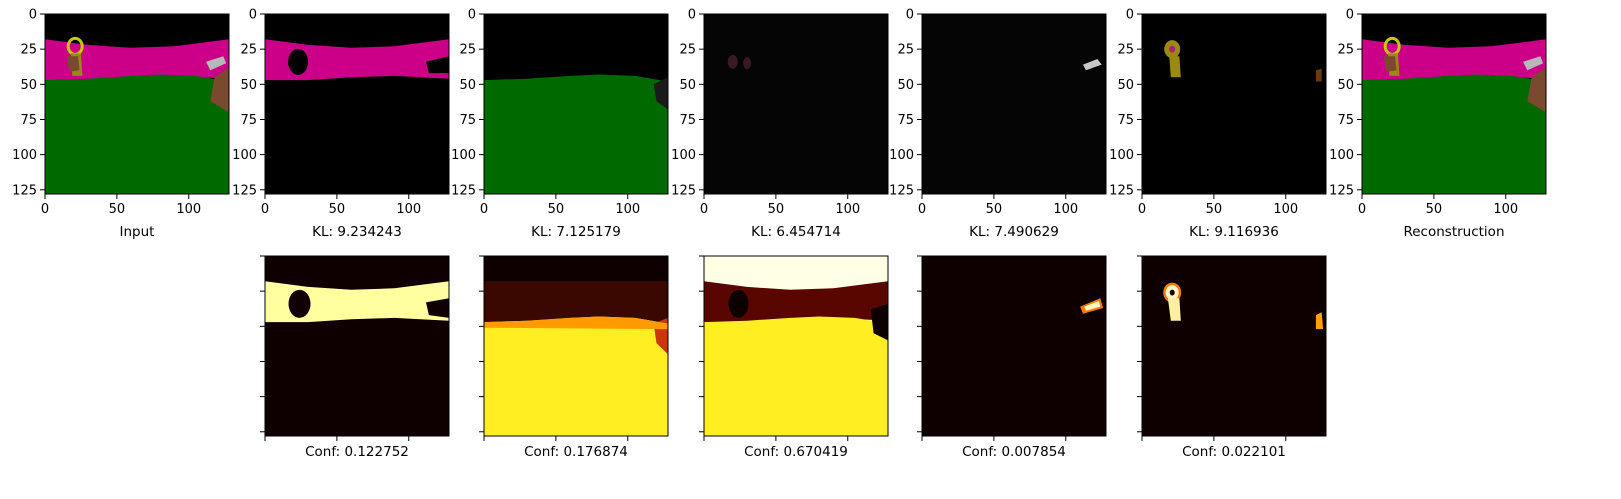 This screenshot has height=499, width=1621. I want to click on top-5-ytick-label-3: 75, so click(1125, 120).